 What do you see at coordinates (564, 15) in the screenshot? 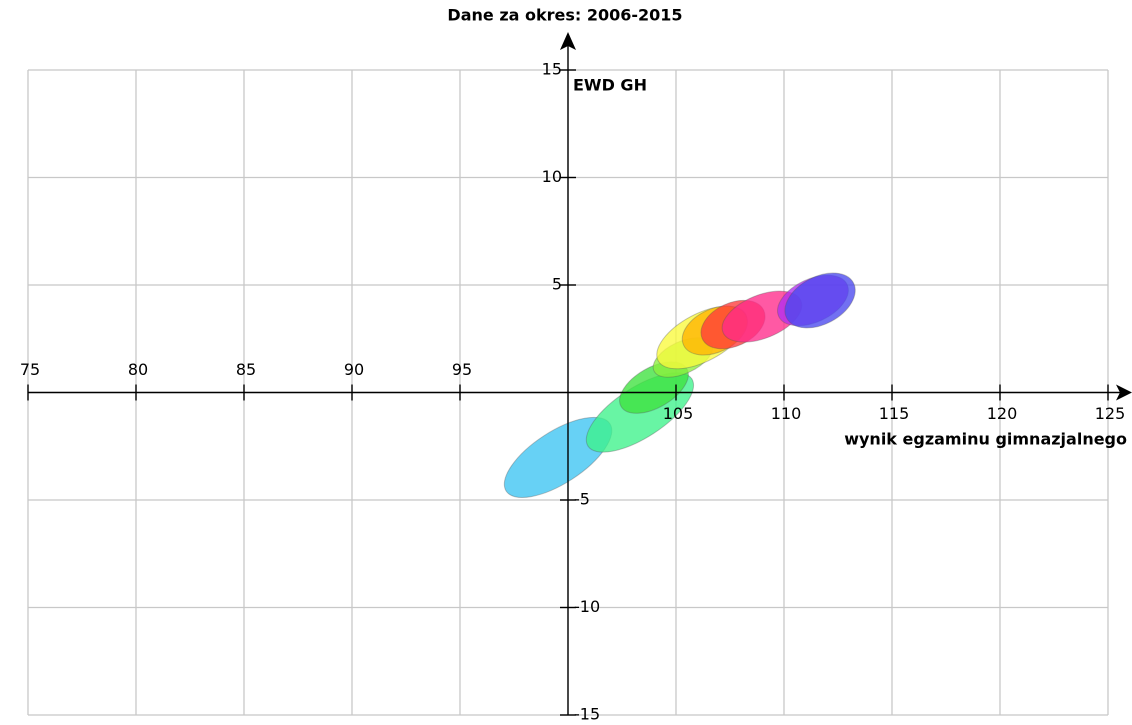
I see `chart-title: Dane za okres: 2006-2015` at bounding box center [564, 15].